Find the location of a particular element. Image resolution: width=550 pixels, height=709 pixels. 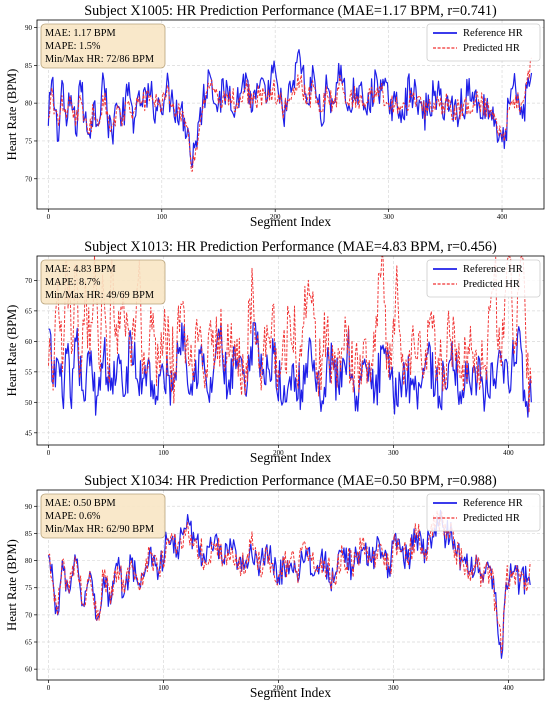

stats-line: MAPE: 1.5% is located at coordinates (73, 46).